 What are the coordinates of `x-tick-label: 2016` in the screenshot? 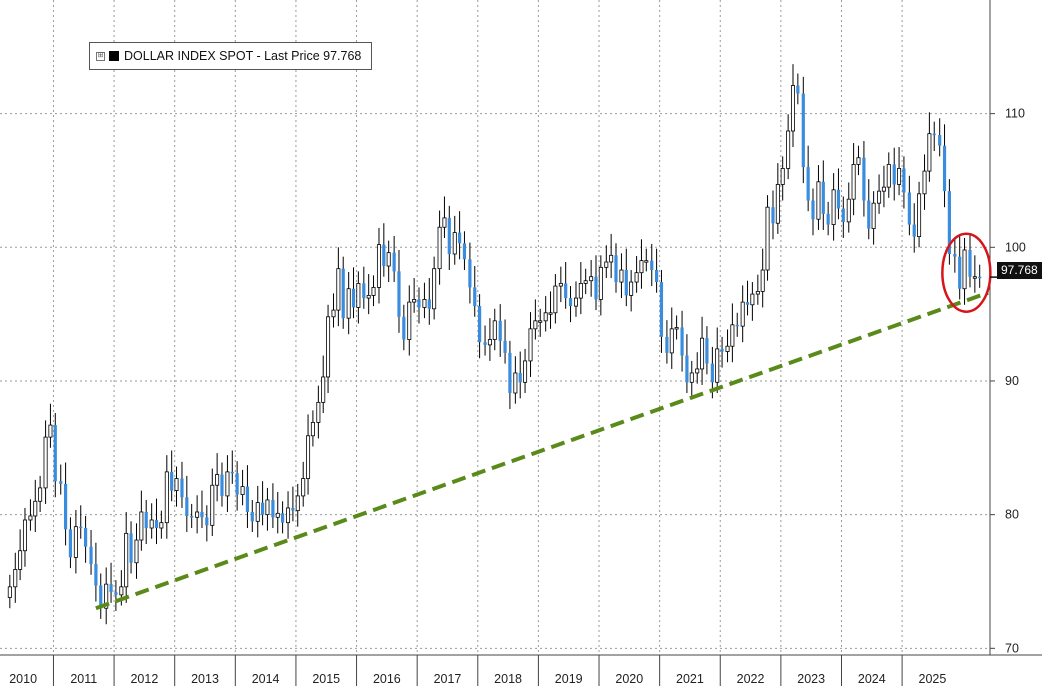 It's located at (387, 679).